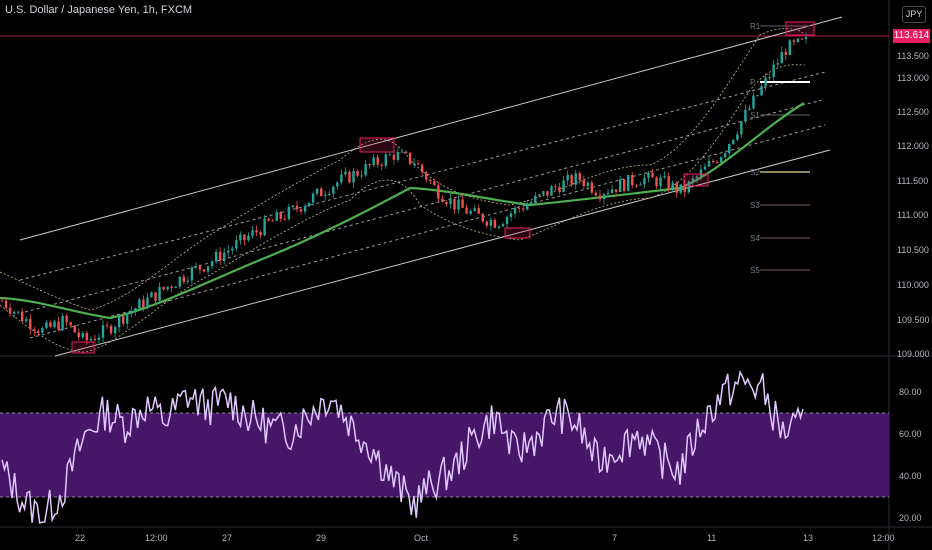  What do you see at coordinates (755, 238) in the screenshot?
I see `pivot-label-s4: S4` at bounding box center [755, 238].